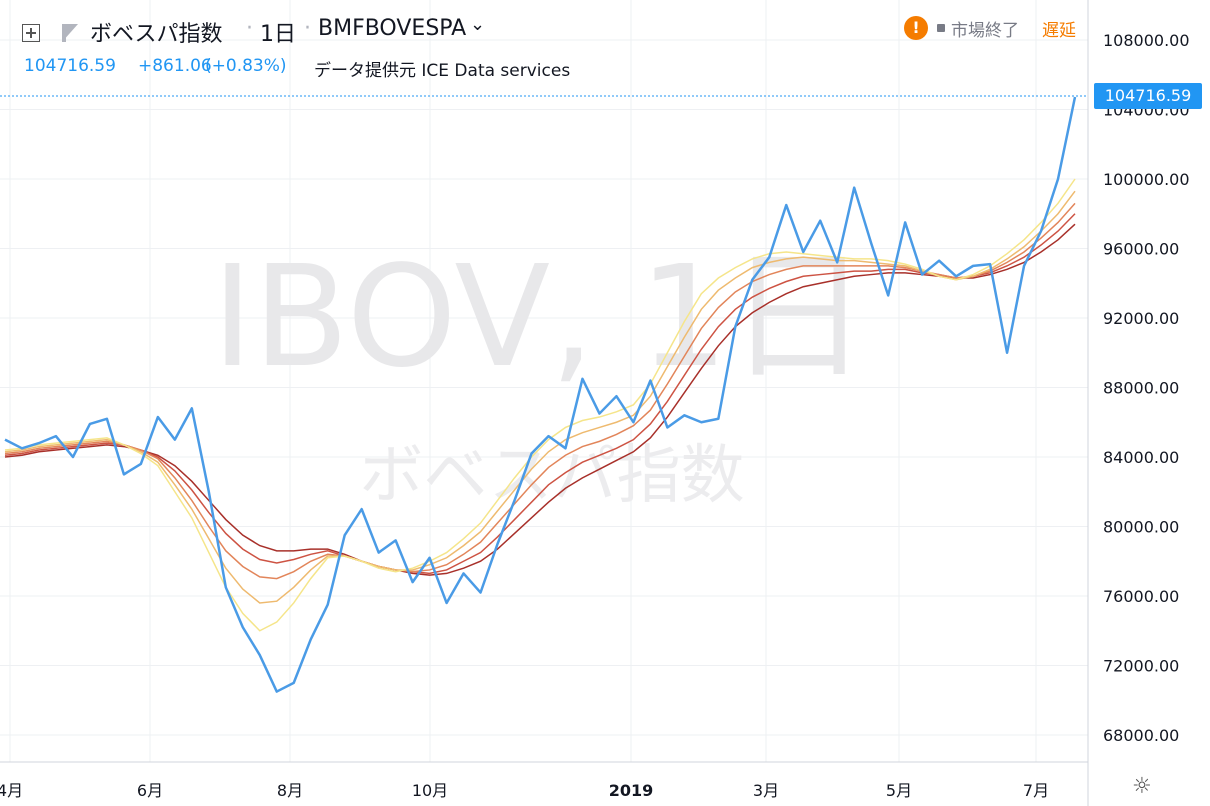 This screenshot has height=806, width=1210. Describe the element at coordinates (278, 34) in the screenshot. I see `interval-label: 1日` at that location.